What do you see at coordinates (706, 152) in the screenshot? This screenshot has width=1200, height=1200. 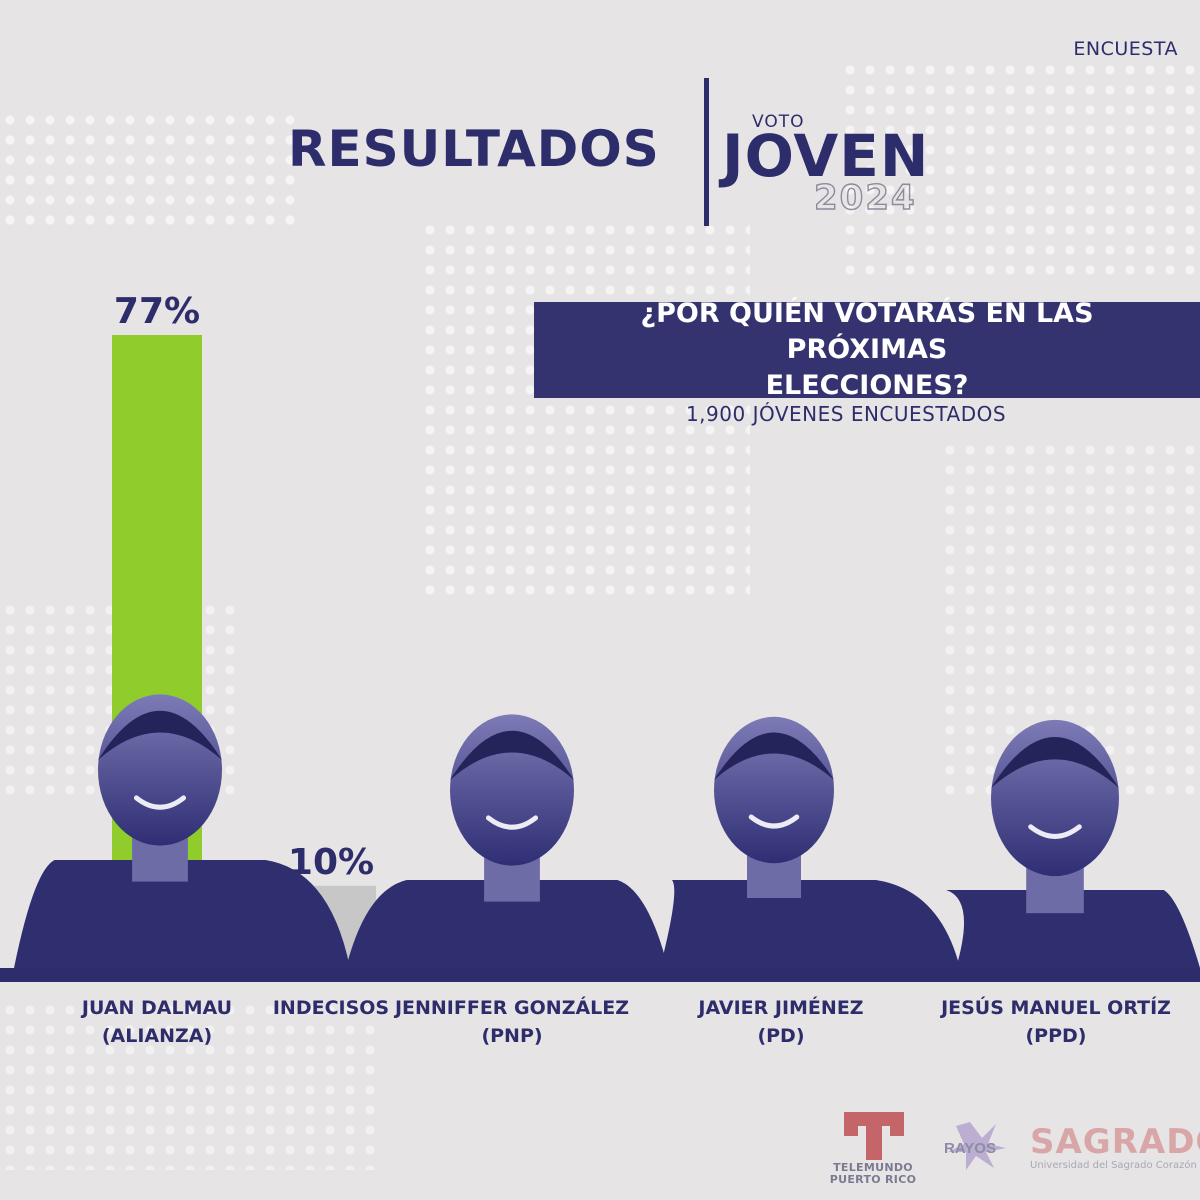 I see `header-divider` at bounding box center [706, 152].